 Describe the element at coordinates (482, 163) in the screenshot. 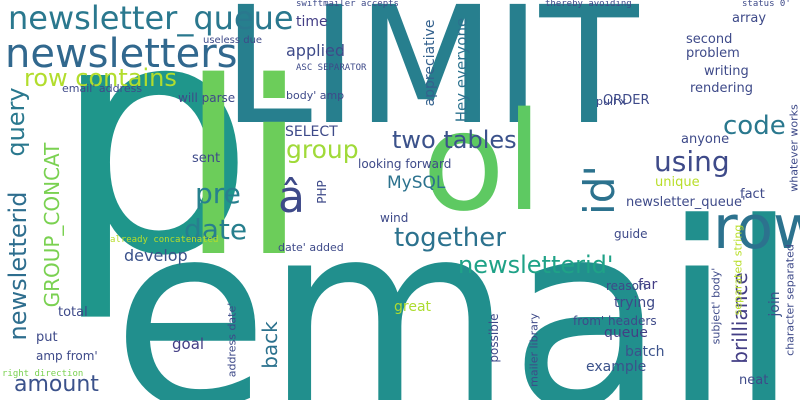

I see `word-ol: ol` at that location.